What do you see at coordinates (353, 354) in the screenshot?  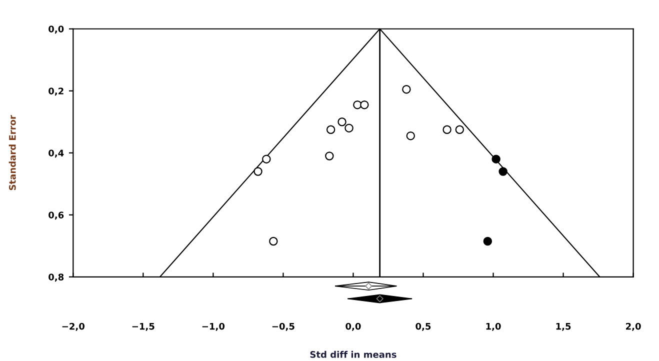 I see `x-axis-title: Std diff in means` at bounding box center [353, 354].